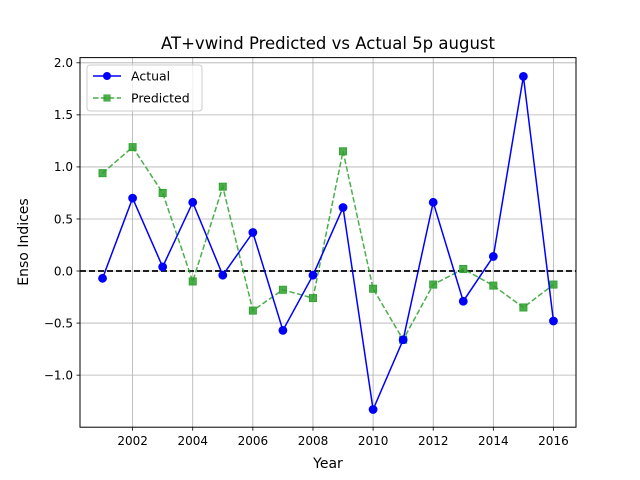  Describe the element at coordinates (132, 441) in the screenshot. I see `x-tick-label: 2002` at that location.